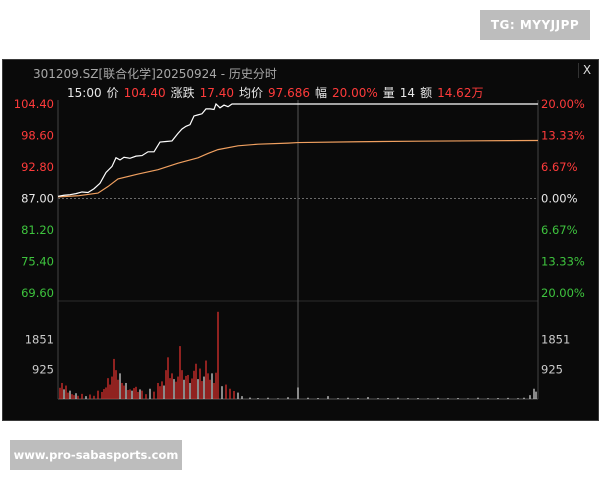  What do you see at coordinates (182, 93) in the screenshot?
I see `quote-label: 涨跌` at bounding box center [182, 93].